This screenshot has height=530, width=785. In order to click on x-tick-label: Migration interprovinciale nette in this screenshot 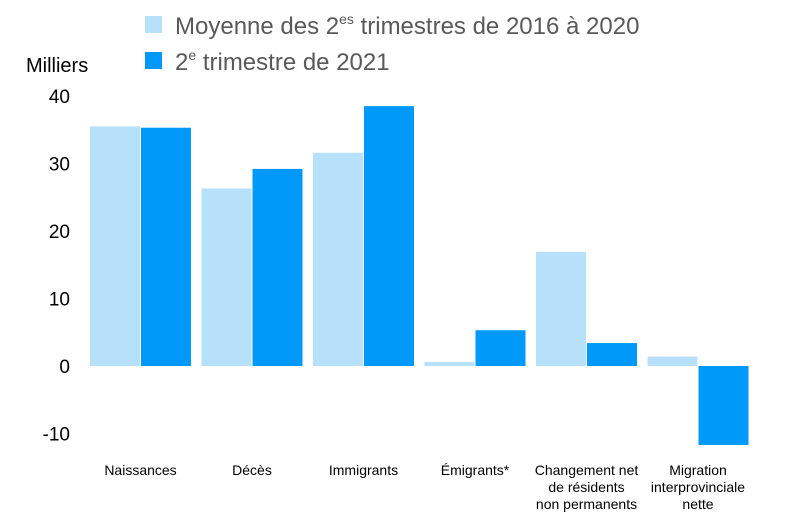, I will do `click(698, 487)`.